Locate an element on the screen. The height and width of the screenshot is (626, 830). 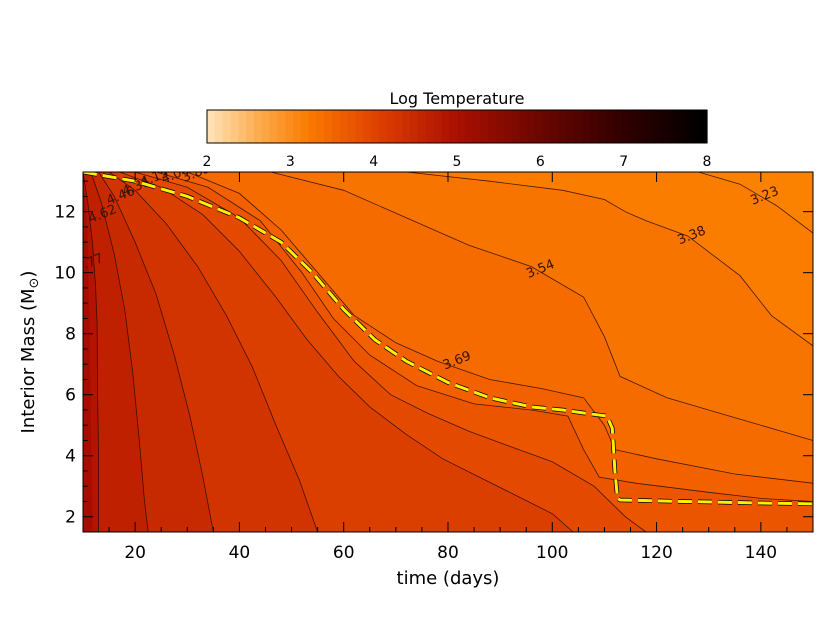
solar-symbol: ⊙ is located at coordinates (34, 283).